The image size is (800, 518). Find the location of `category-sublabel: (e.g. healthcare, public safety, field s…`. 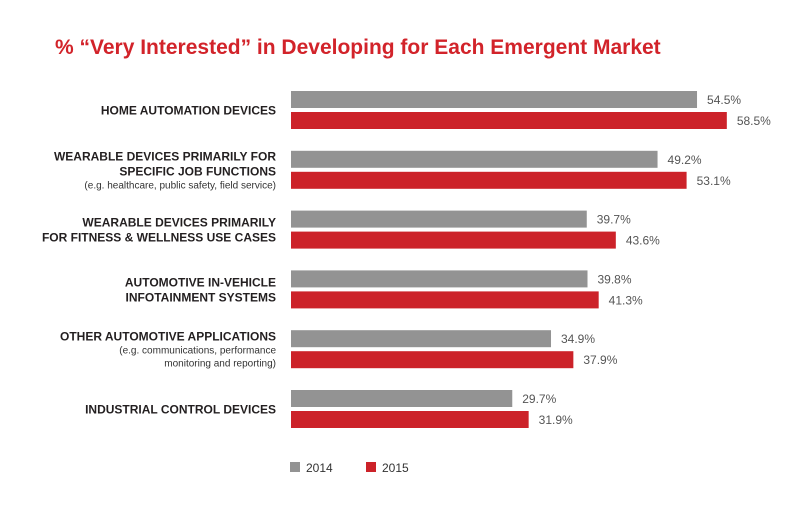

category-sublabel: (e.g. healthcare, public safety, field s… is located at coordinates (180, 185).